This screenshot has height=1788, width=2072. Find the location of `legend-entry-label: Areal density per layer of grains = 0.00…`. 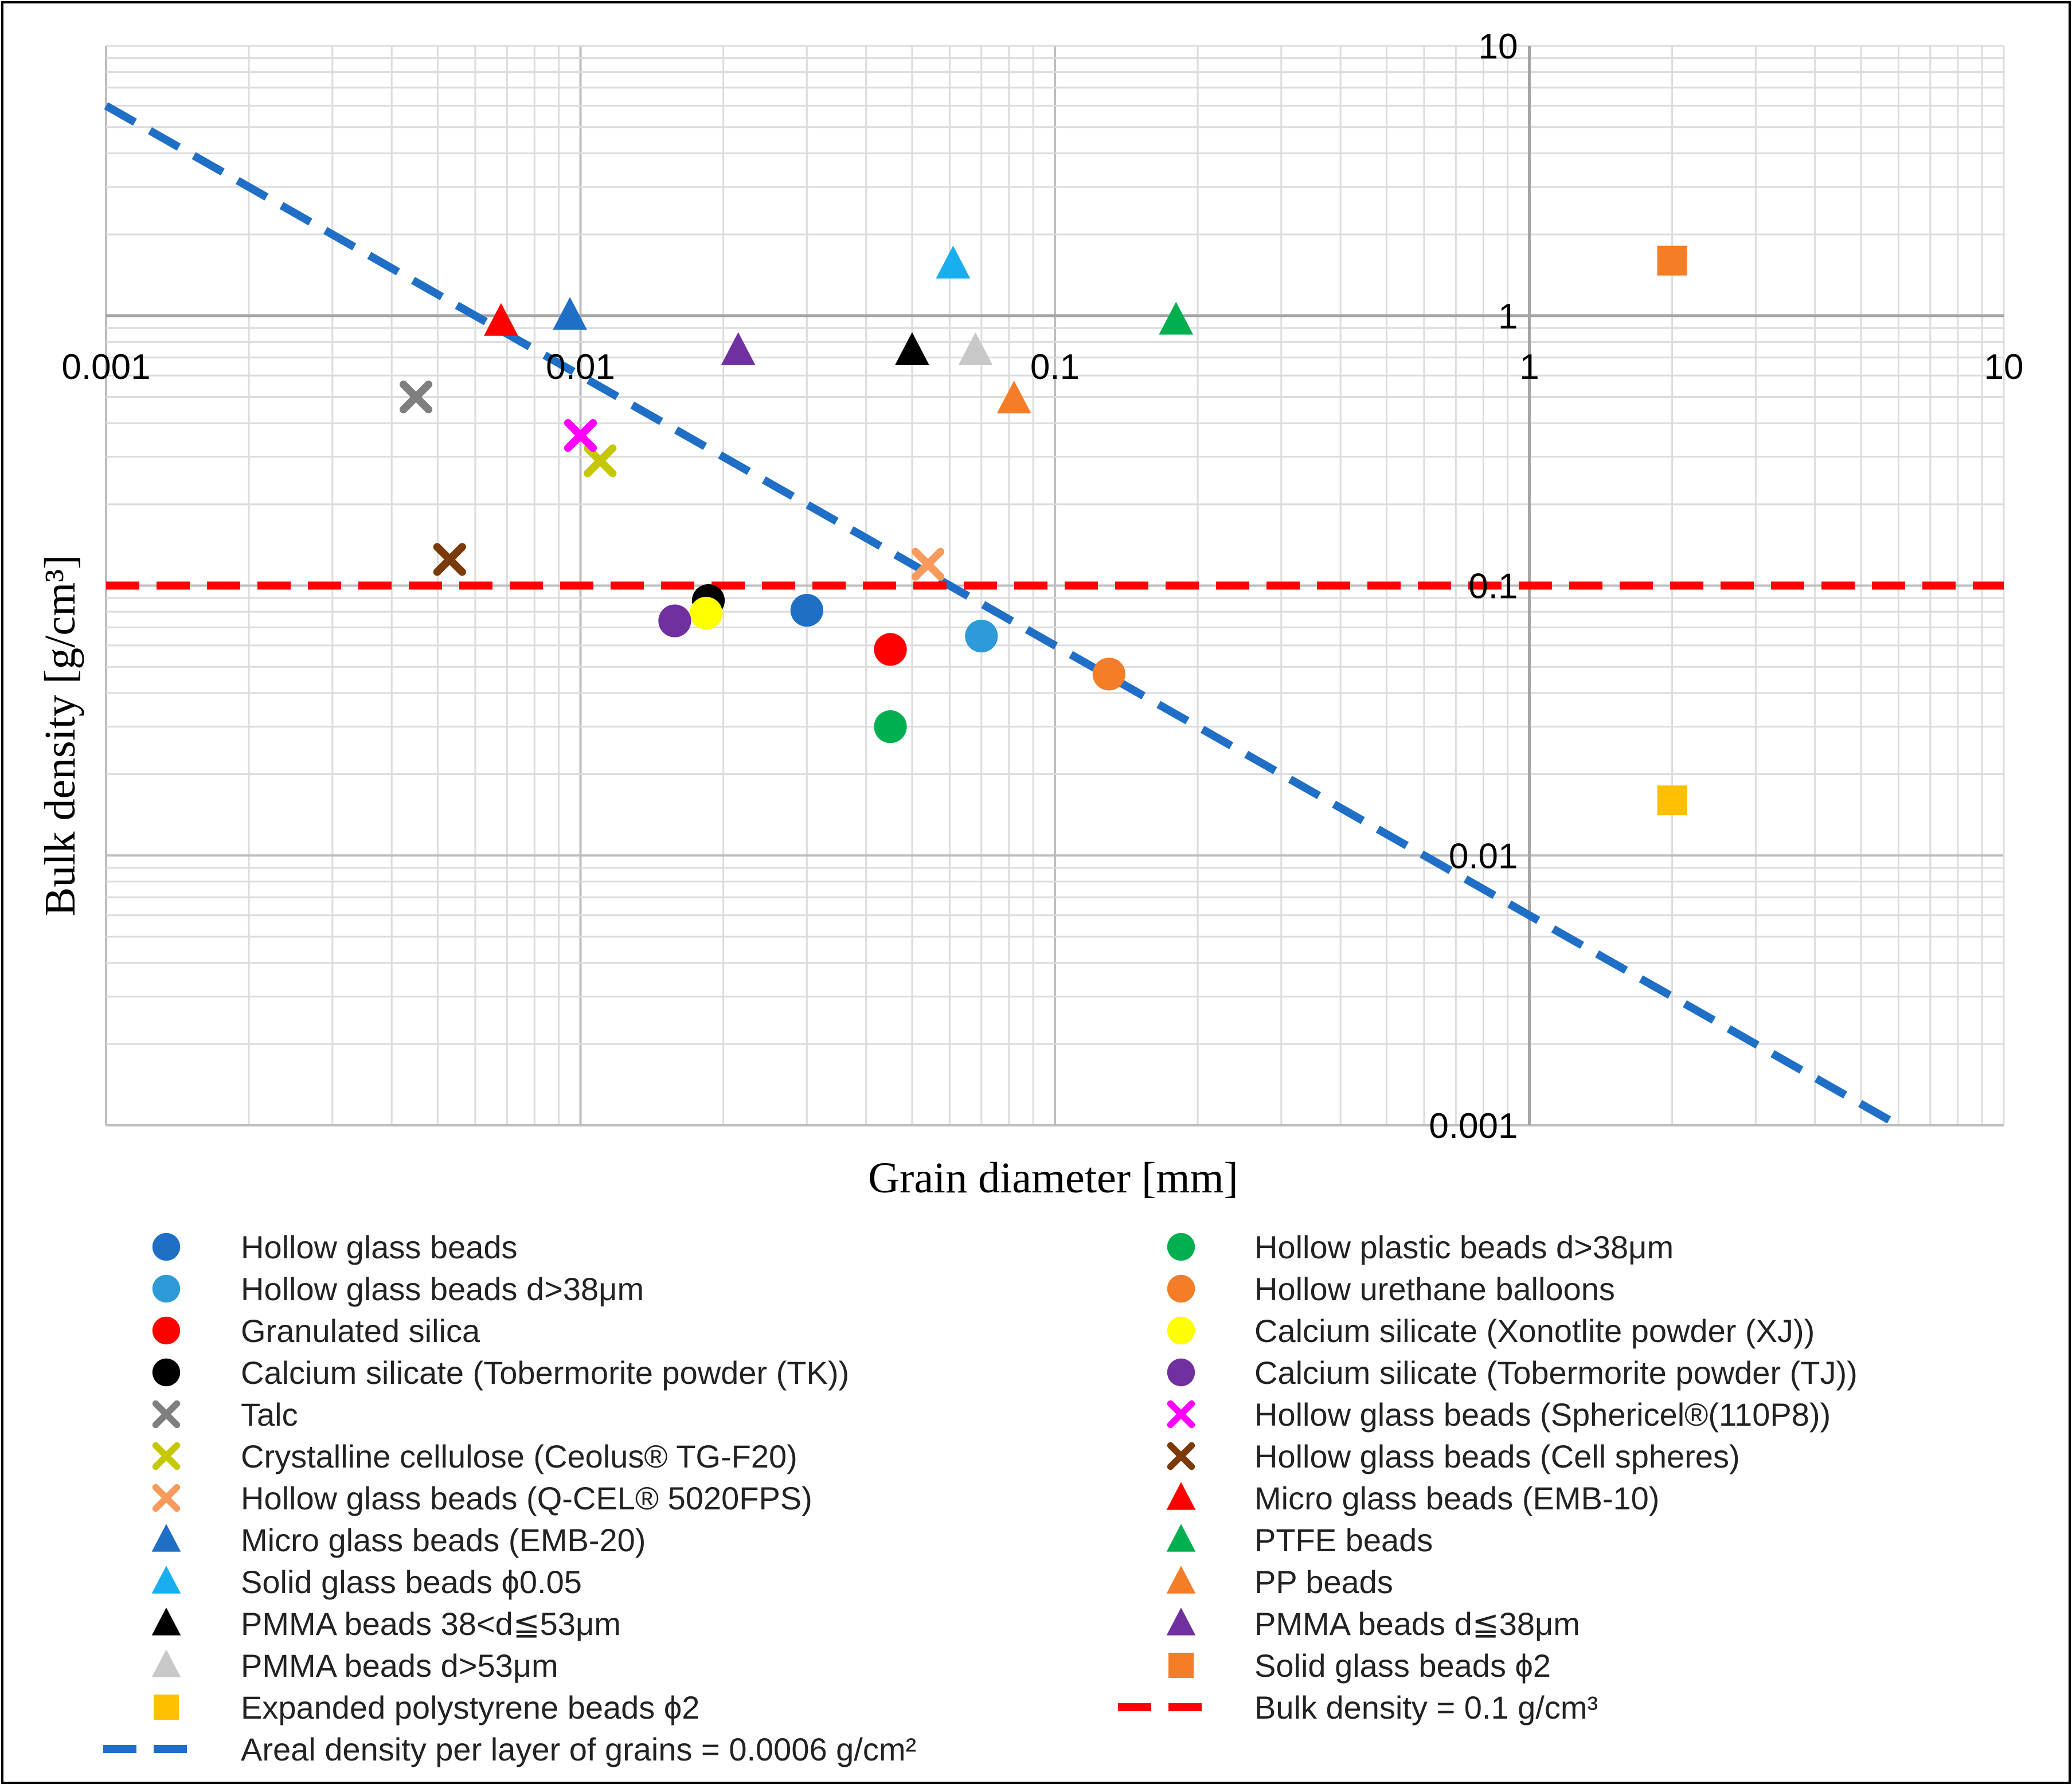

legend-entry-label: Areal density per layer of grains = 0.00… is located at coordinates (578, 1749).